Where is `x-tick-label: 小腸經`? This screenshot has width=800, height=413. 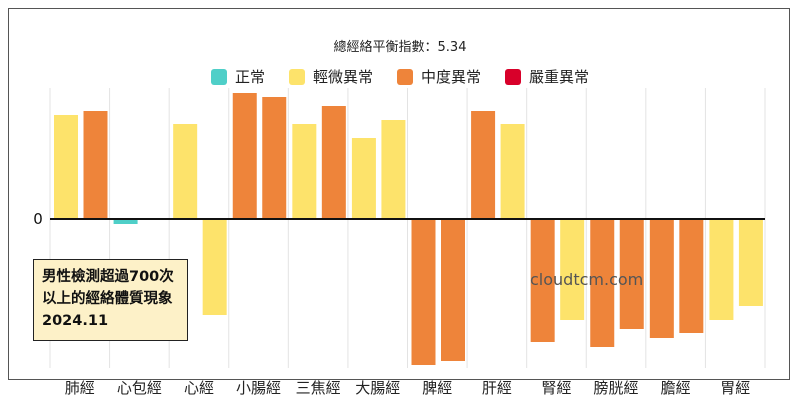 x-tick-label: 小腸經 is located at coordinates (258, 388).